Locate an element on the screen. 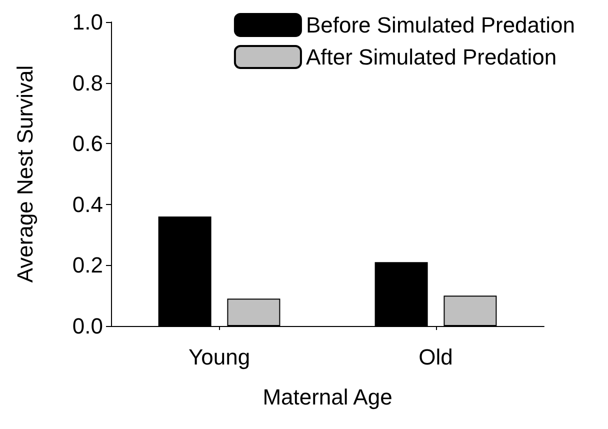 Image resolution: width=608 pixels, height=429 pixels. y-tick-label: 0.2 is located at coordinates (87, 265).